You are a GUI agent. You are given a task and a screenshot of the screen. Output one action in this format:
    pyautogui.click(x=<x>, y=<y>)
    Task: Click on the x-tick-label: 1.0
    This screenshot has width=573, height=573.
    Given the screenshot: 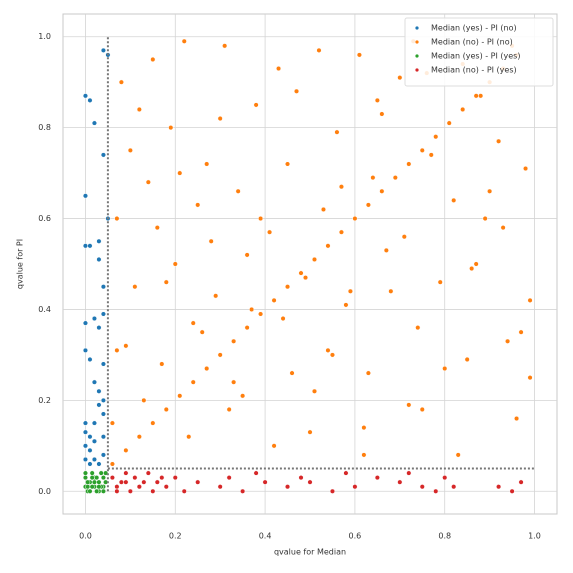 What is the action you would take?
    pyautogui.click(x=534, y=536)
    